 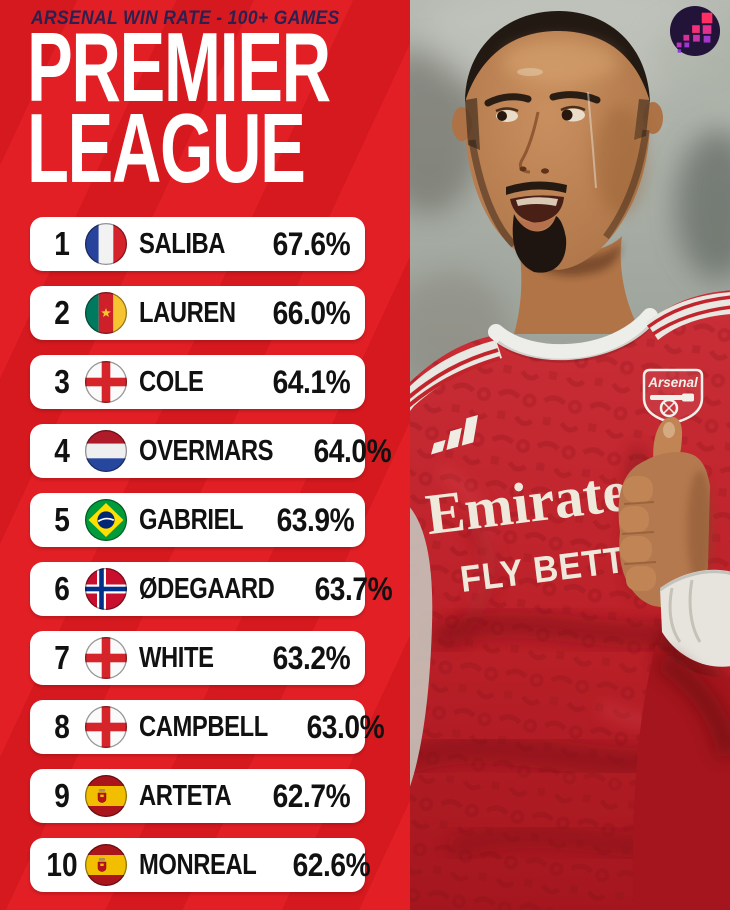 What do you see at coordinates (557, 141) in the screenshot?
I see `player-head` at bounding box center [557, 141].